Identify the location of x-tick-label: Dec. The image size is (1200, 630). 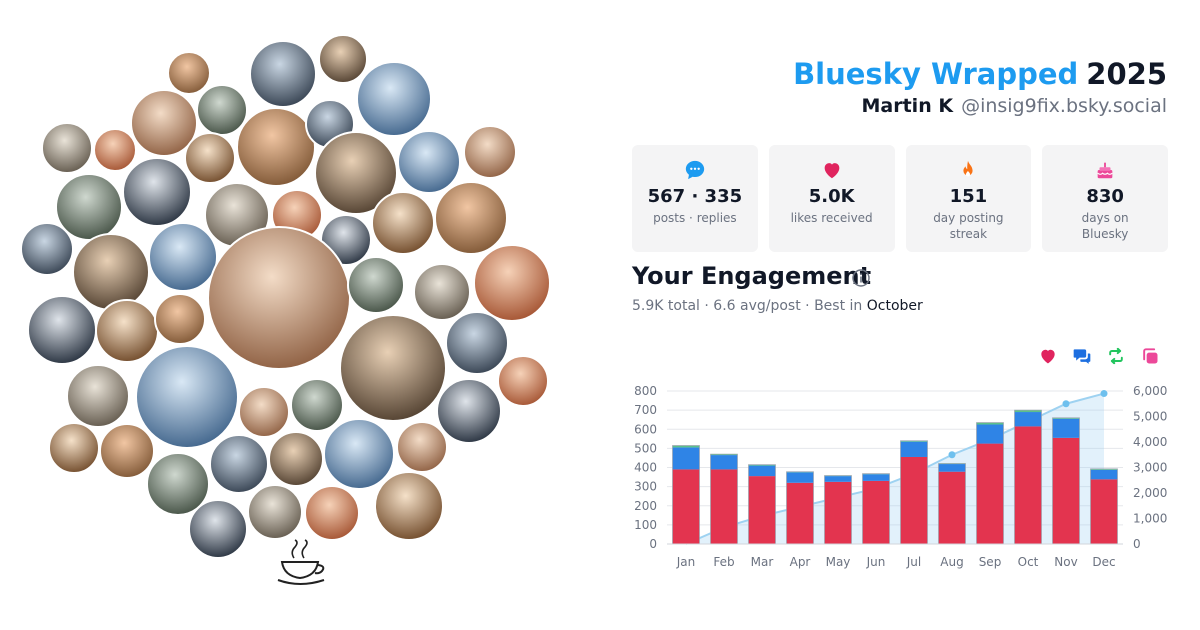
(1103, 562).